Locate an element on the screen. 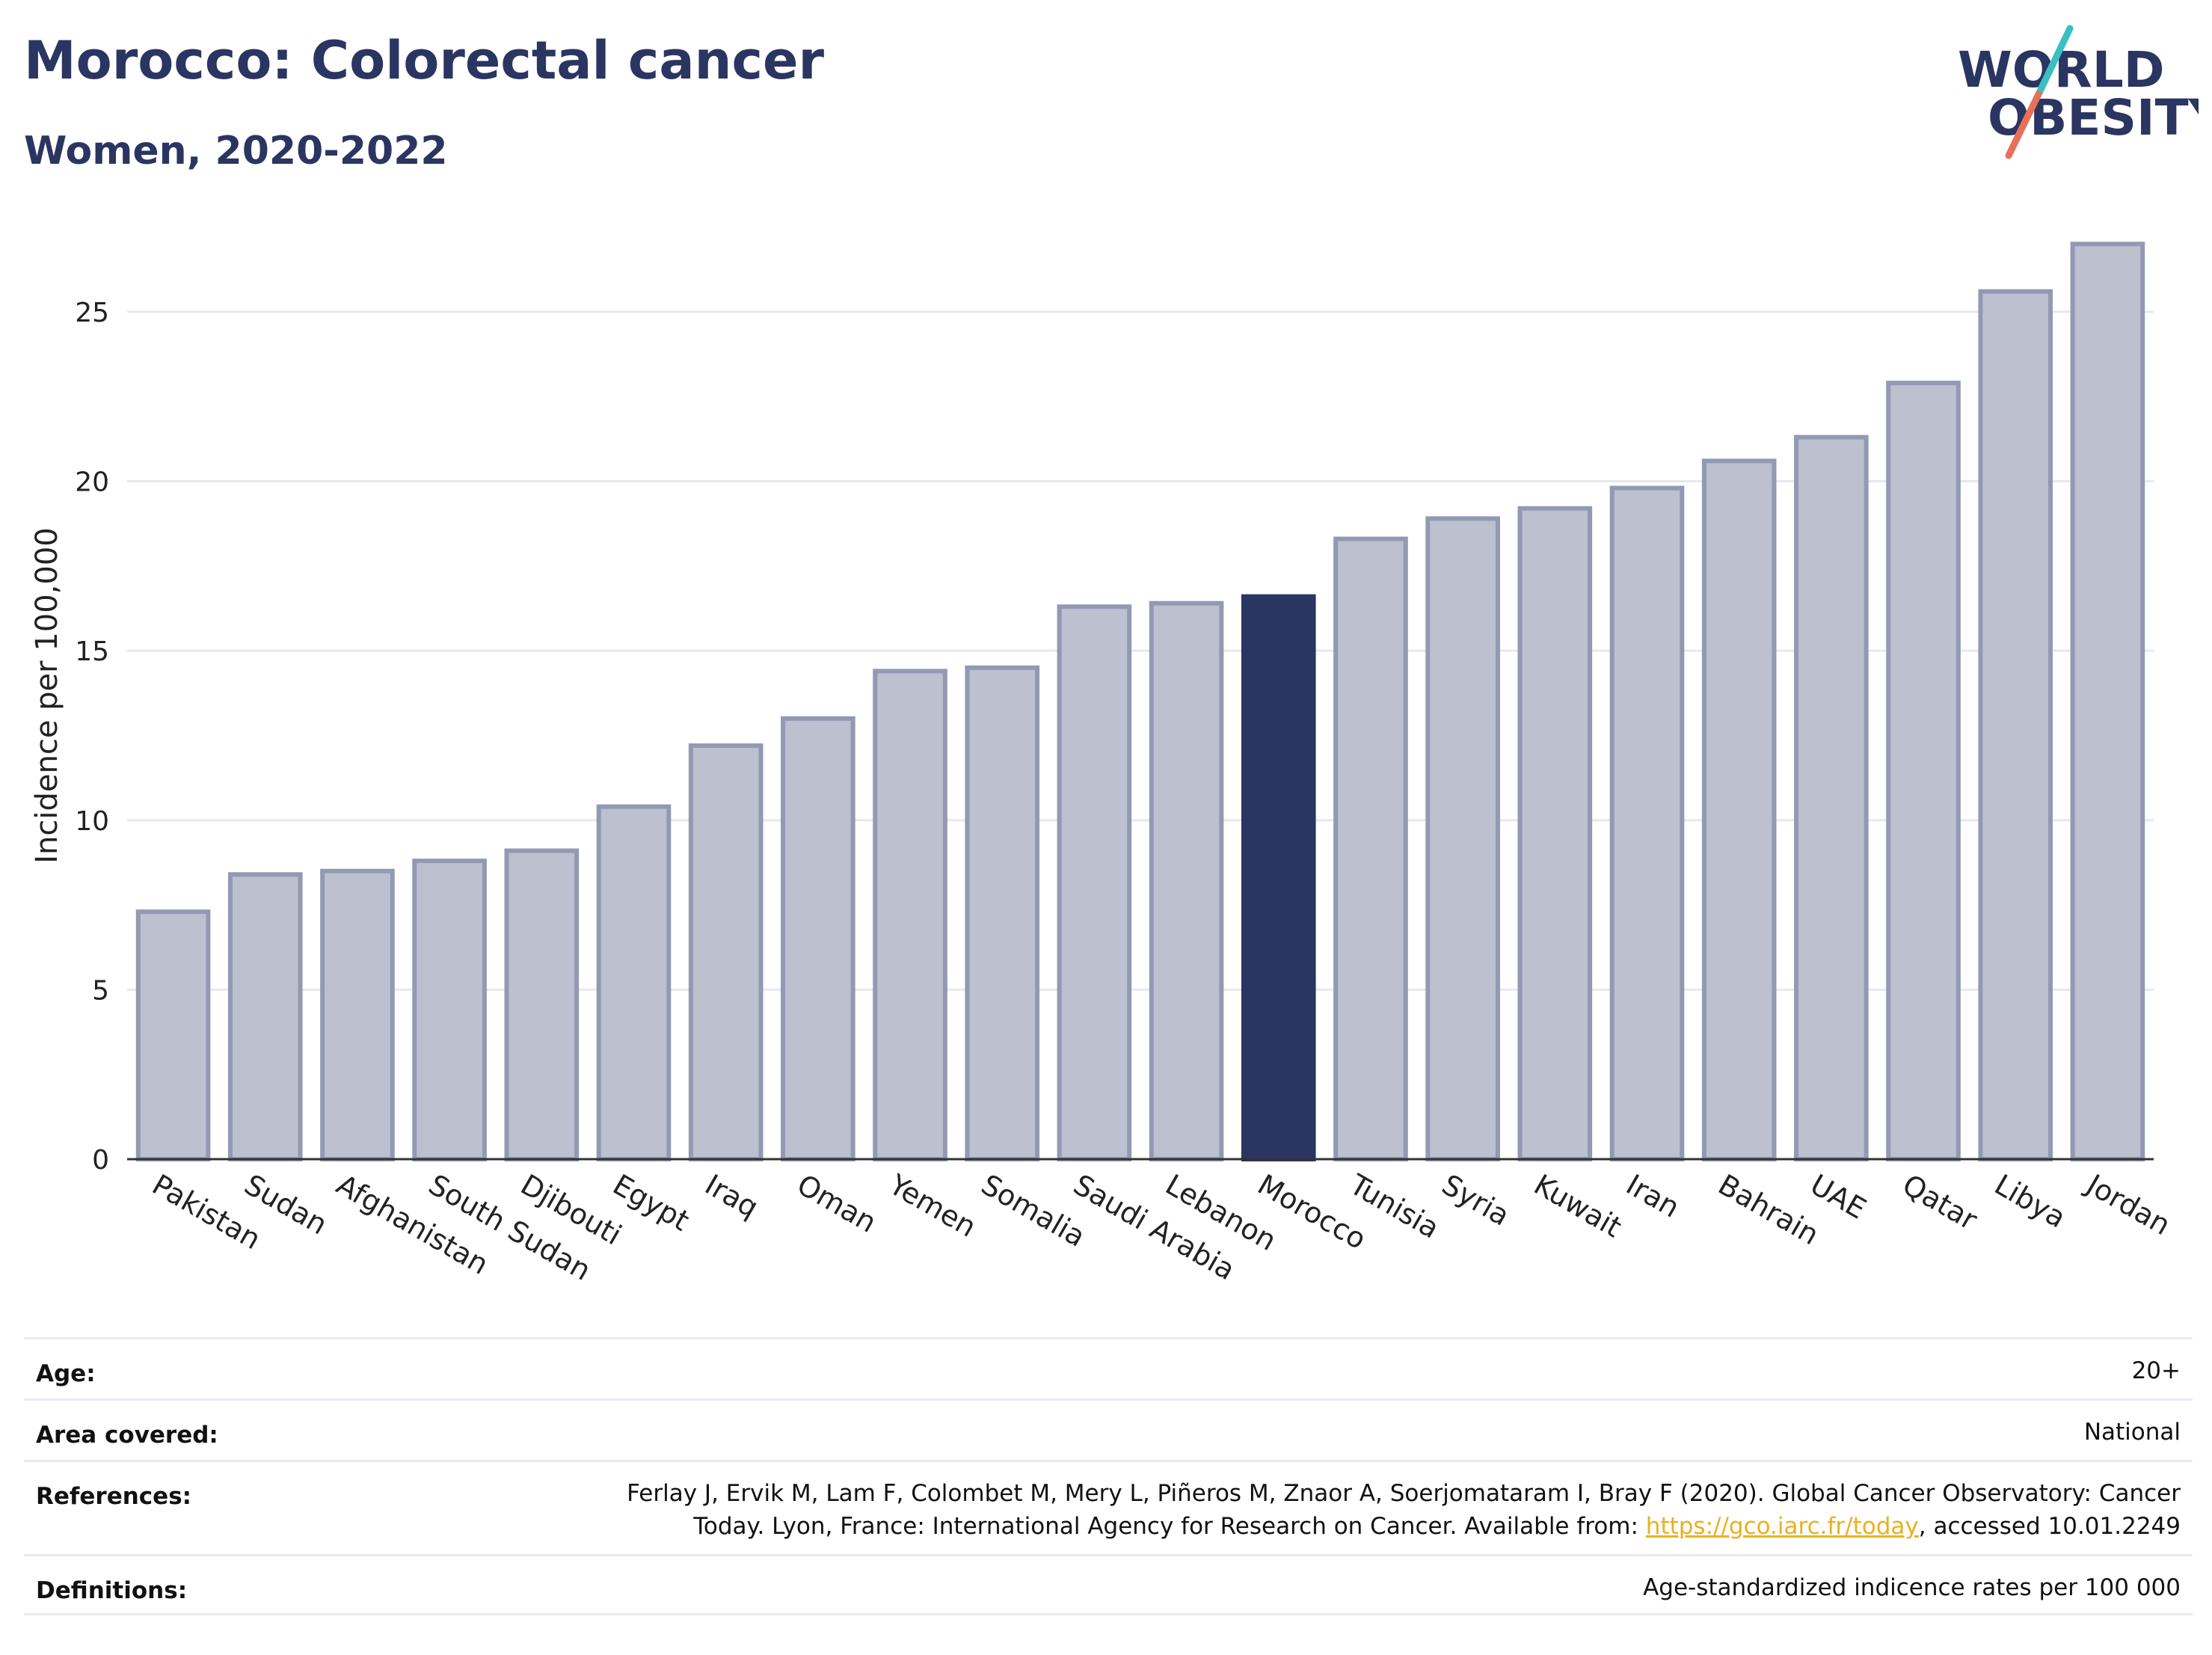 The image size is (2212, 1655). x-tick-label: Jordan is located at coordinates (2127, 1204).